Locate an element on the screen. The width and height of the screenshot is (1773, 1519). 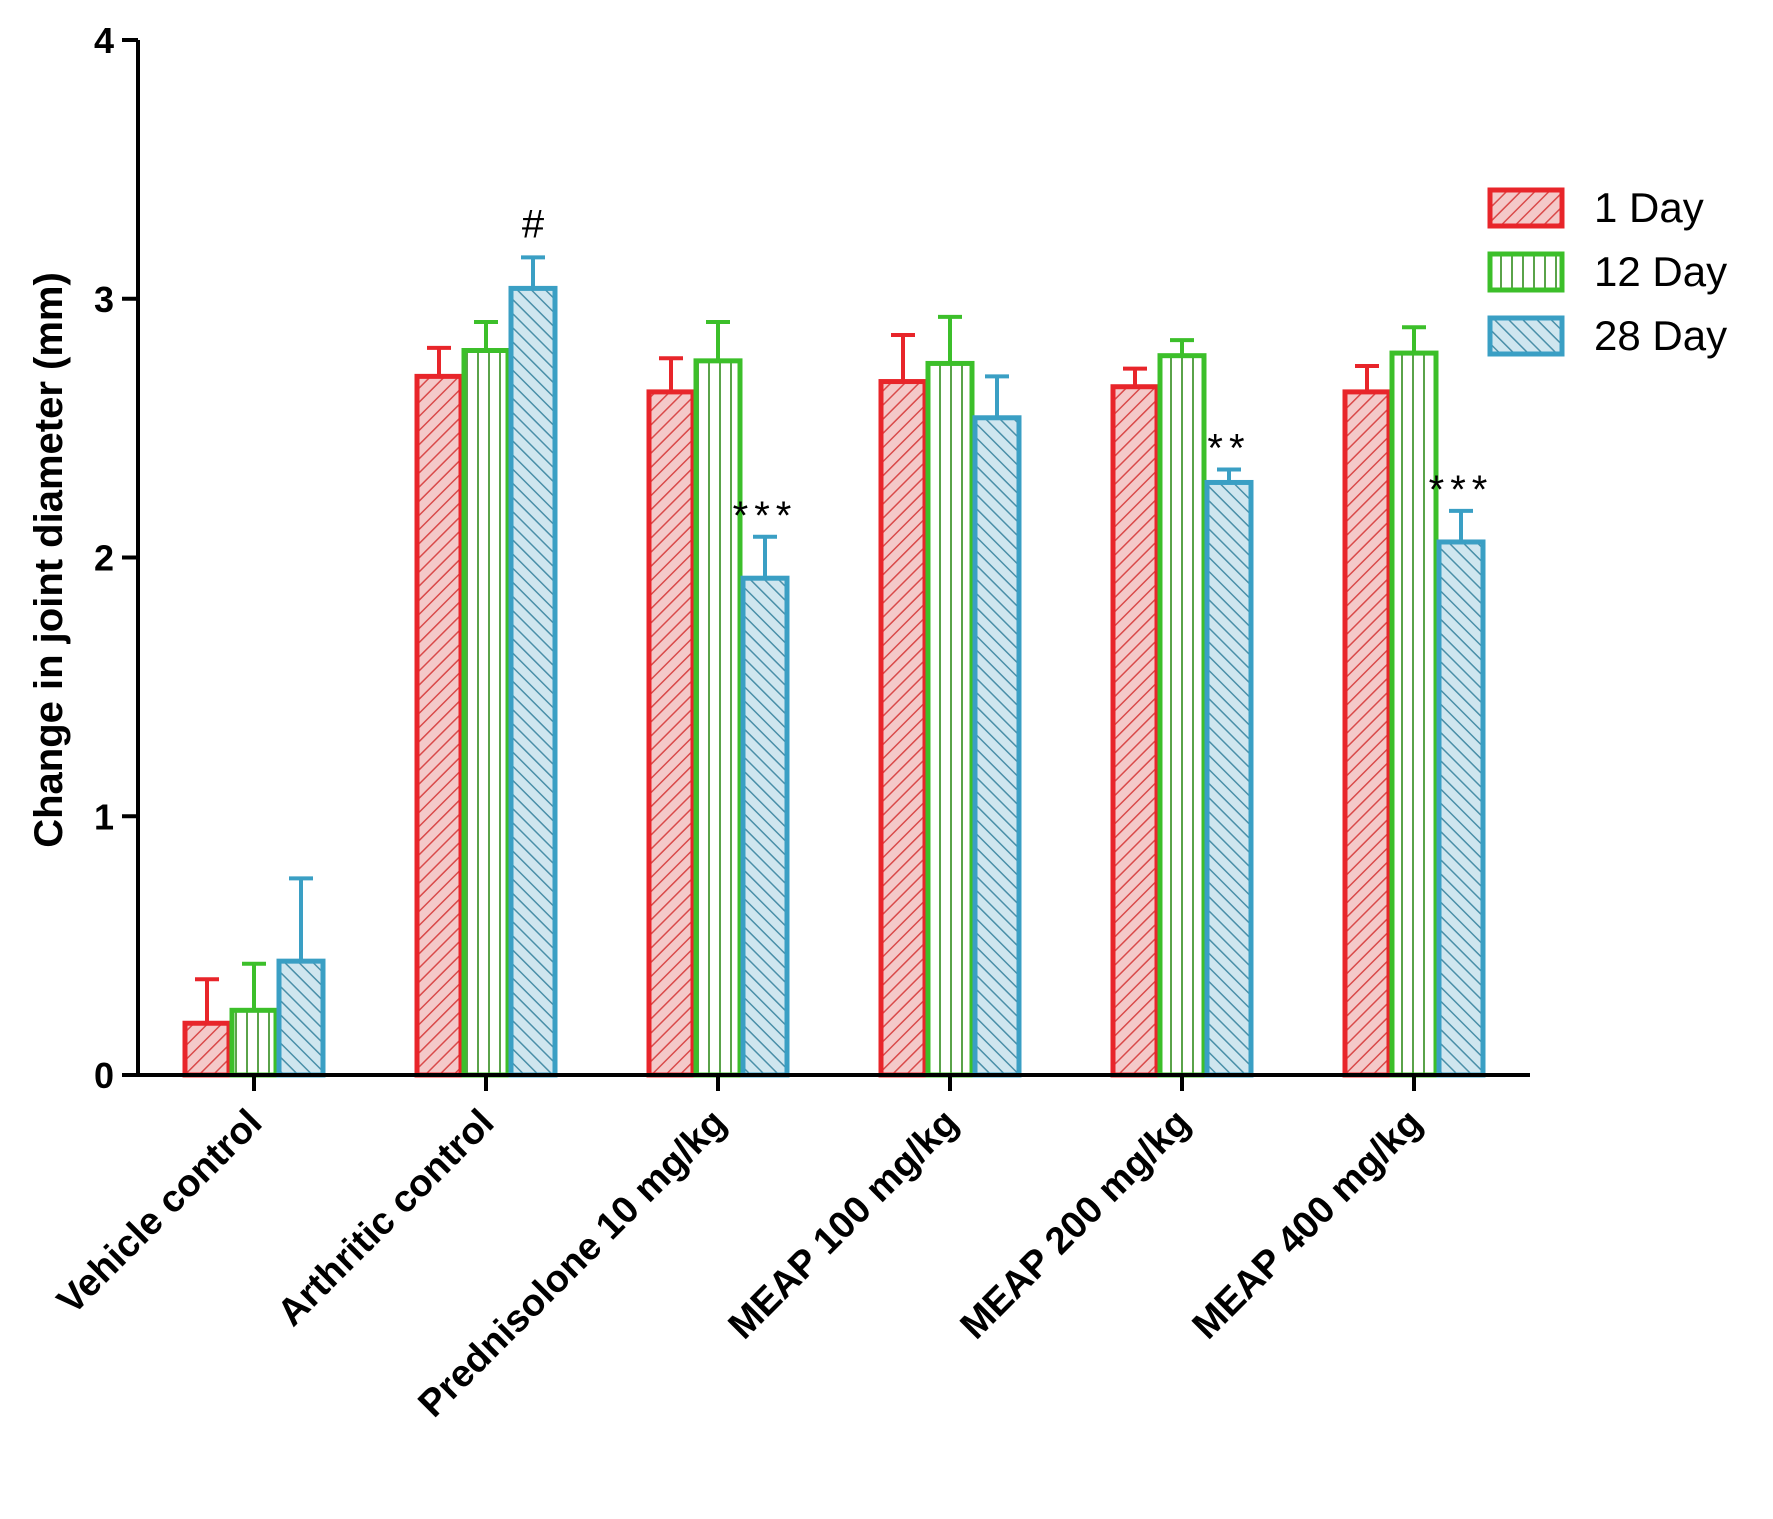
x-category-label: MEAP 400 mg/kg is located at coordinates (1308, 1225).